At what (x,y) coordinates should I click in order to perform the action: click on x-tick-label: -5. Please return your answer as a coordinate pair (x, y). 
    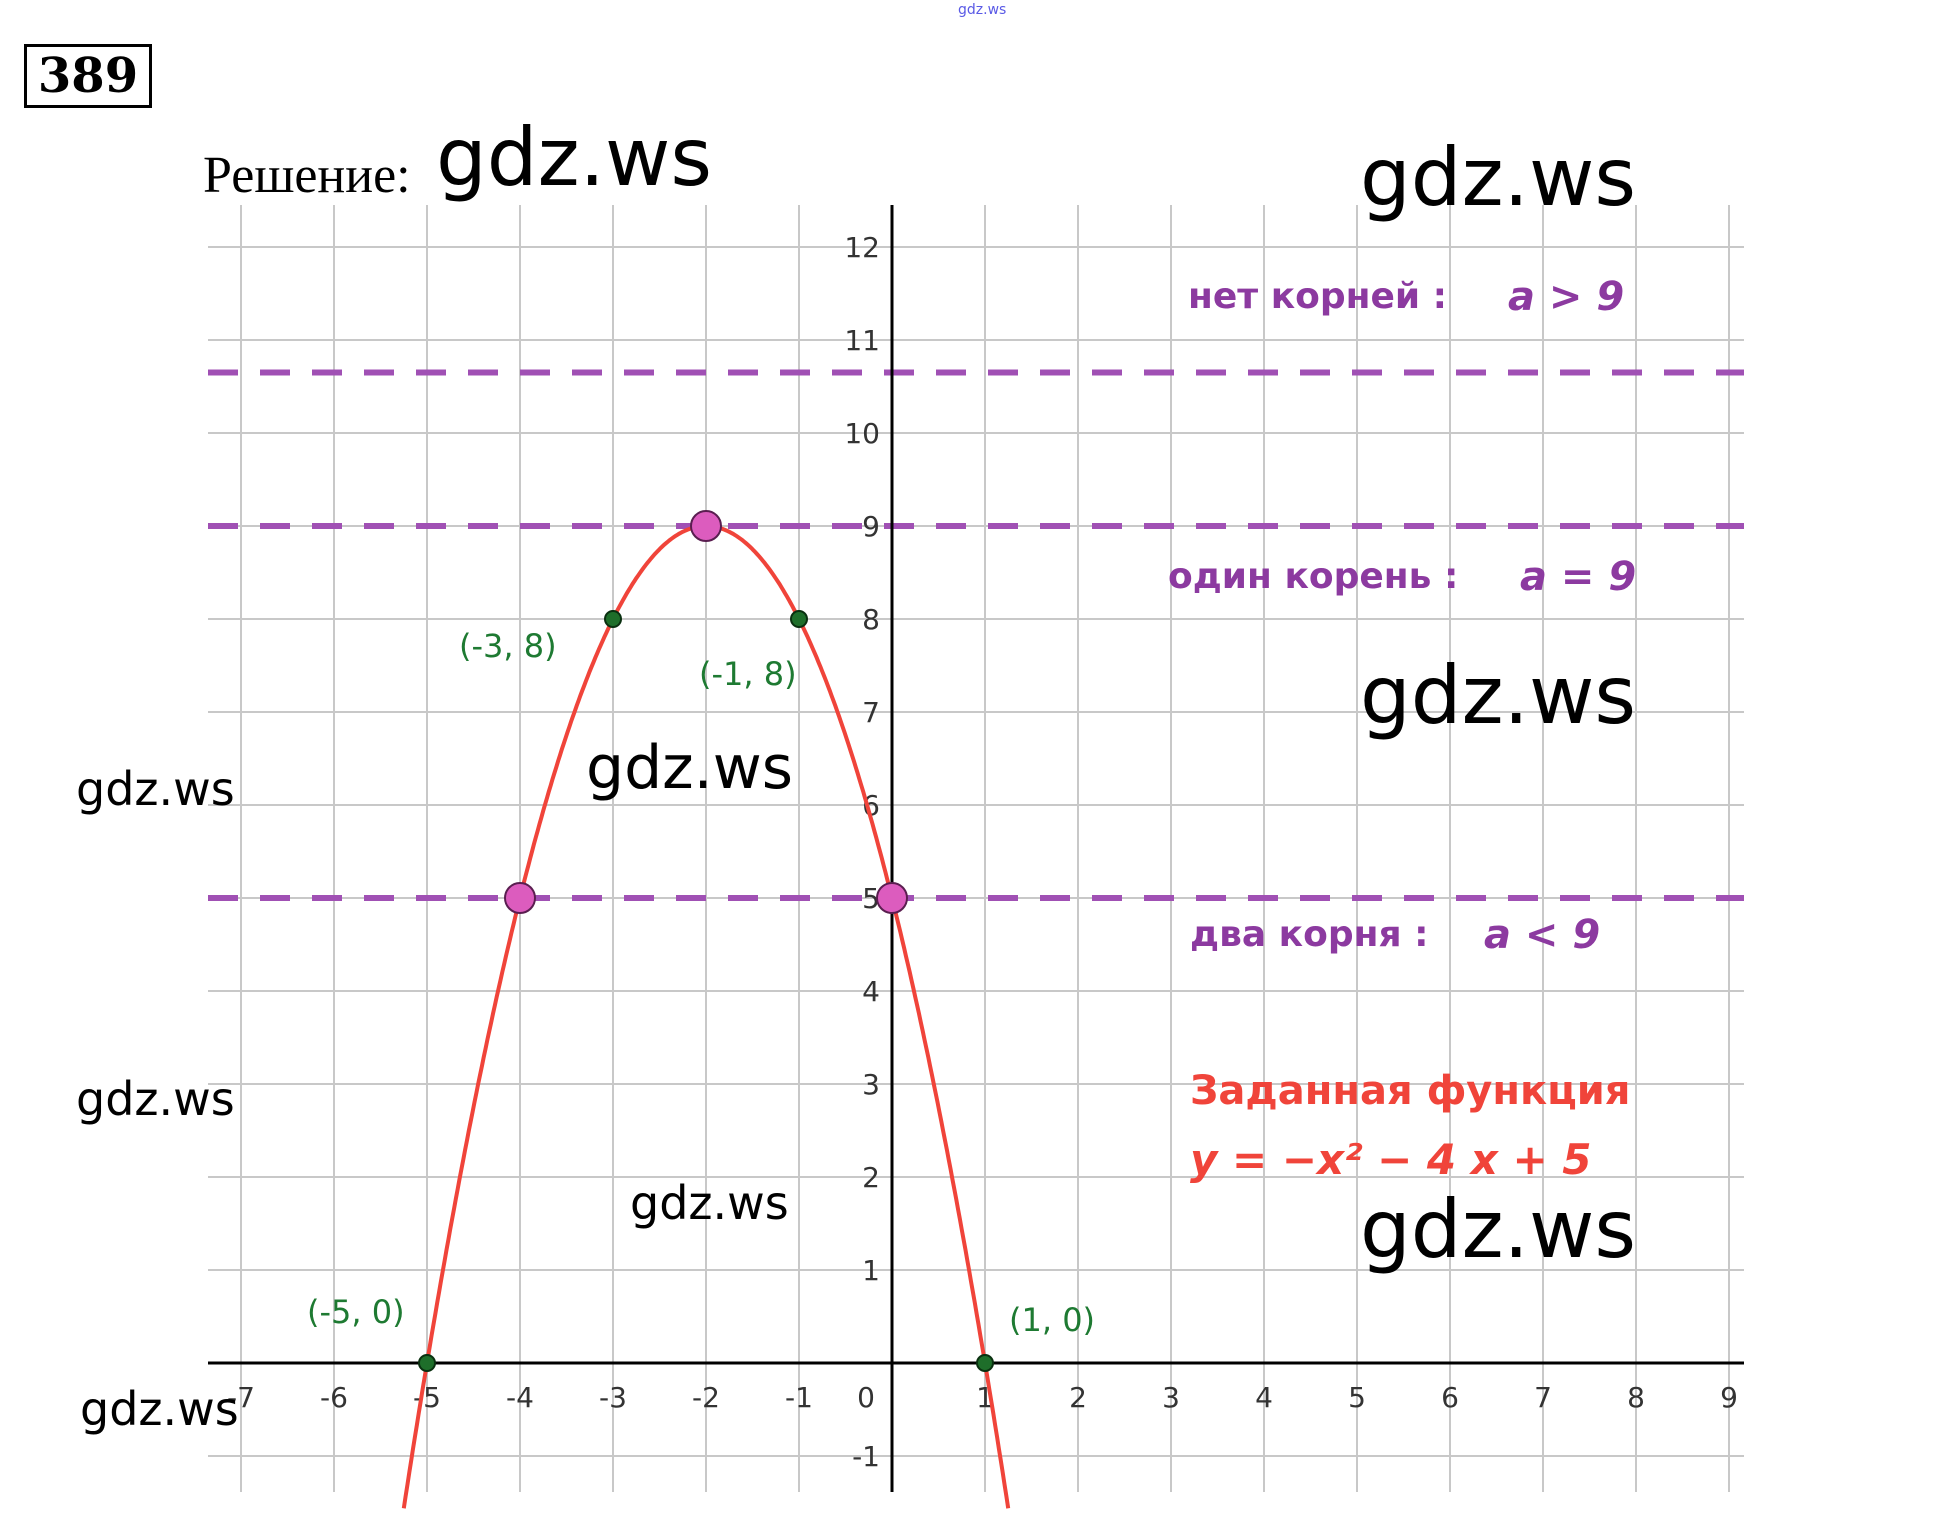
    Looking at the image, I should click on (427, 1397).